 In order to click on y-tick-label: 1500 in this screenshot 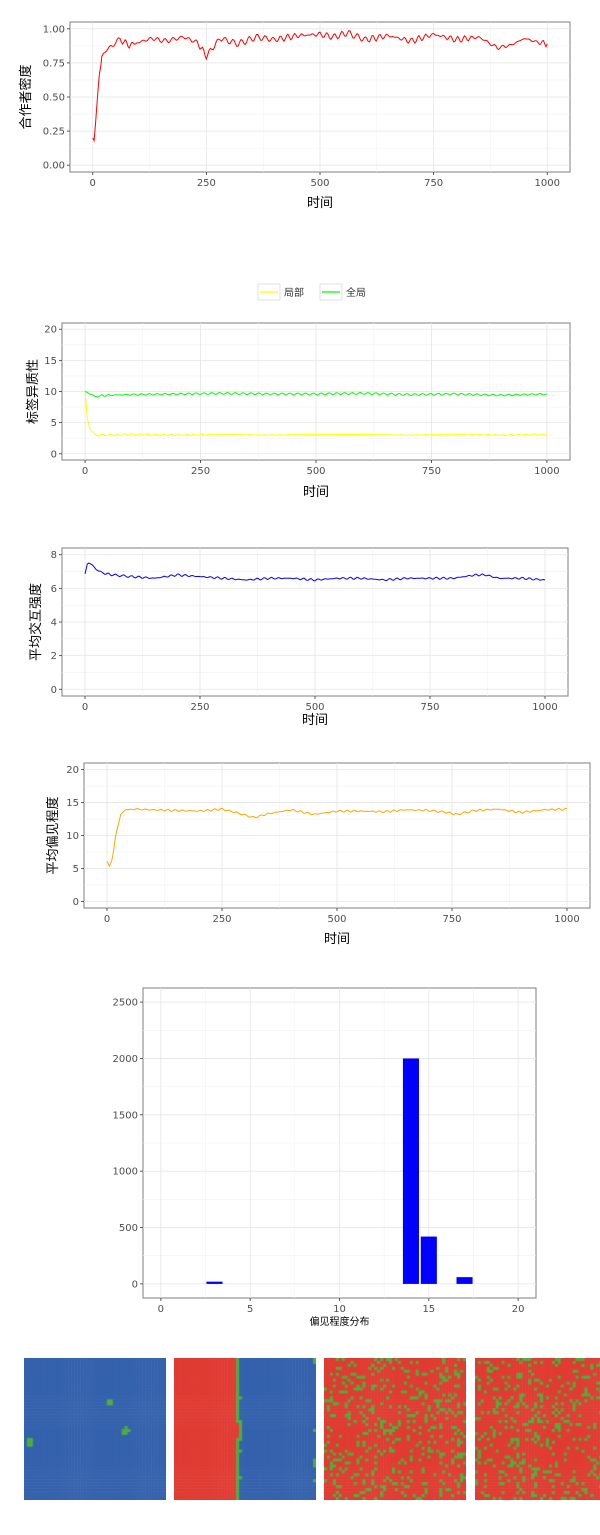, I will do `click(125, 1115)`.